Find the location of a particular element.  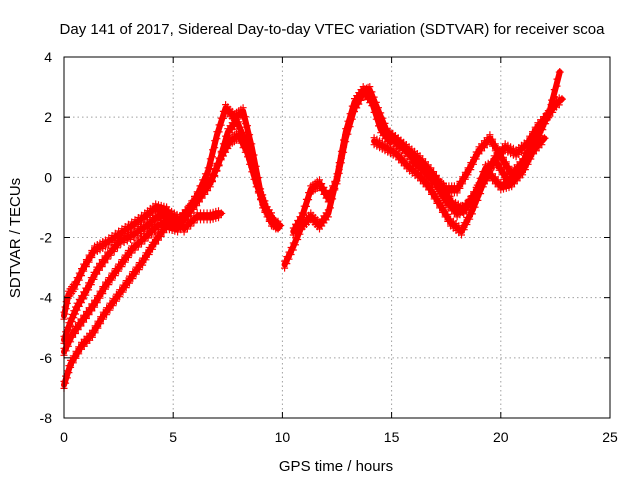

x-tick-label: 15 is located at coordinates (392, 437).